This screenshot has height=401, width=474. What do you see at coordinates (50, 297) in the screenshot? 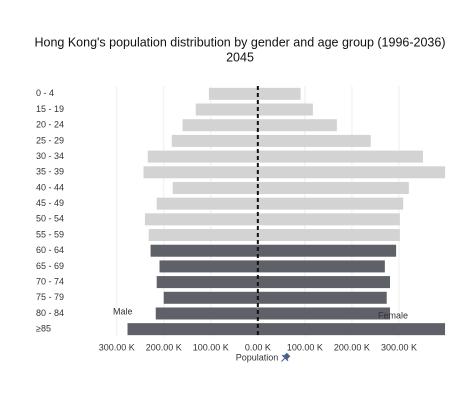
I see `y-tick-label: 75 - 79` at bounding box center [50, 297].